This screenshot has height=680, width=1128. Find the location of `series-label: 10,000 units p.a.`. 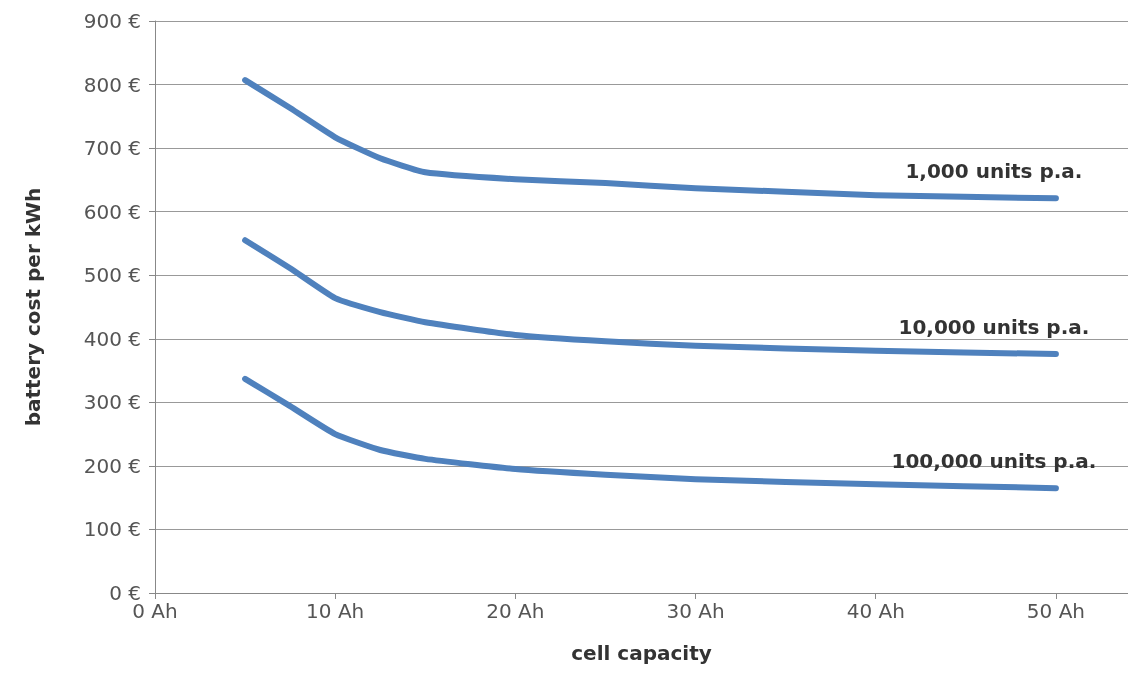

series-label: 10,000 units p.a. is located at coordinates (994, 327).